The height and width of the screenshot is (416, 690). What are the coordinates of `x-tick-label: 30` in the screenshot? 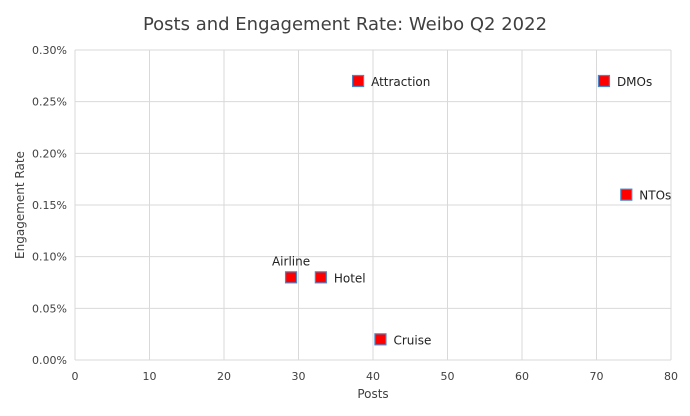 It's located at (299, 376).